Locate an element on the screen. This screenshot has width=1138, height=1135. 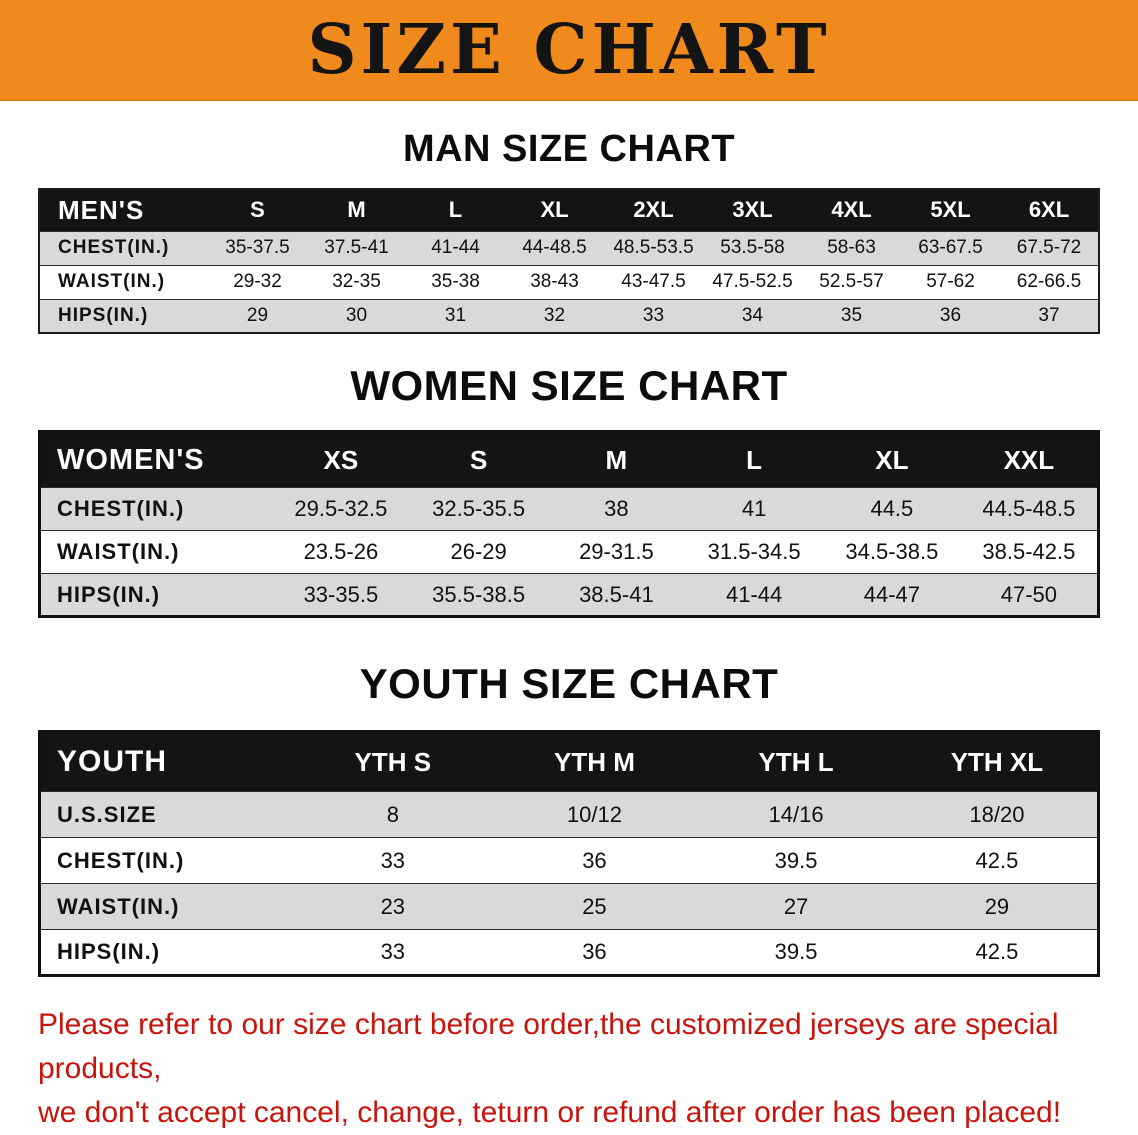
size-value-cell: 31 is located at coordinates (455, 315).